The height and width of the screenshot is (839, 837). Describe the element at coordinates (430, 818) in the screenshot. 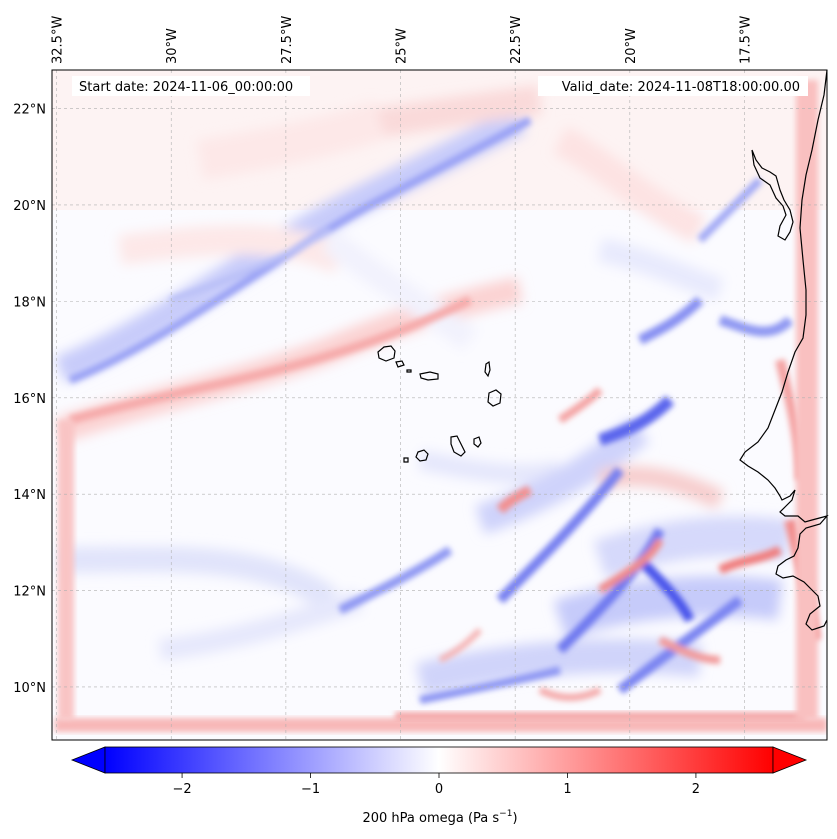

I see `colorbar-label-text: 200 hPa omega (Pa s` at that location.